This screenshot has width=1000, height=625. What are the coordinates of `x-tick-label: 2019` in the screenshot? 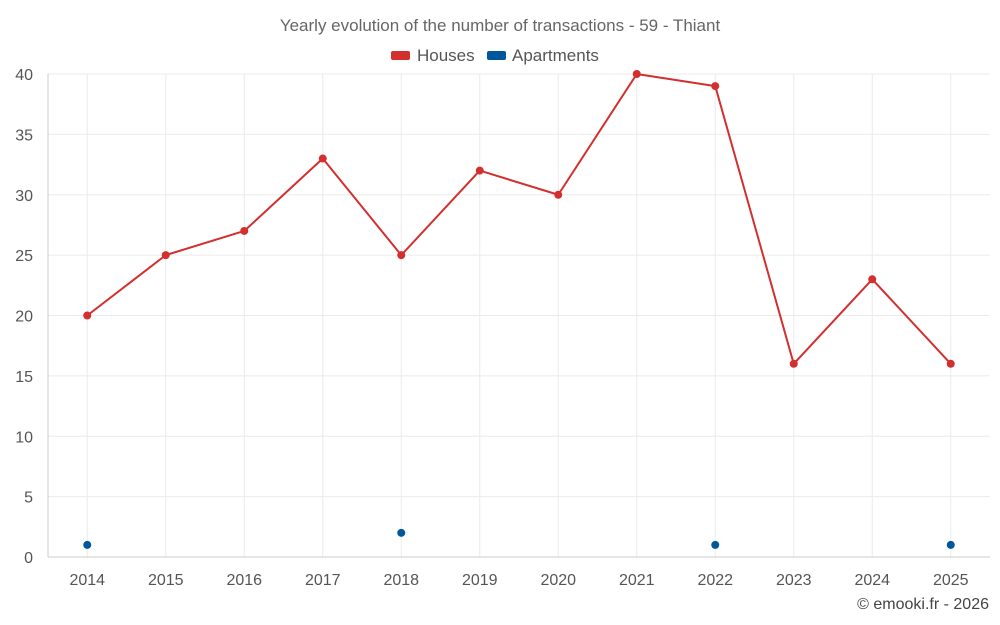 It's located at (480, 580).